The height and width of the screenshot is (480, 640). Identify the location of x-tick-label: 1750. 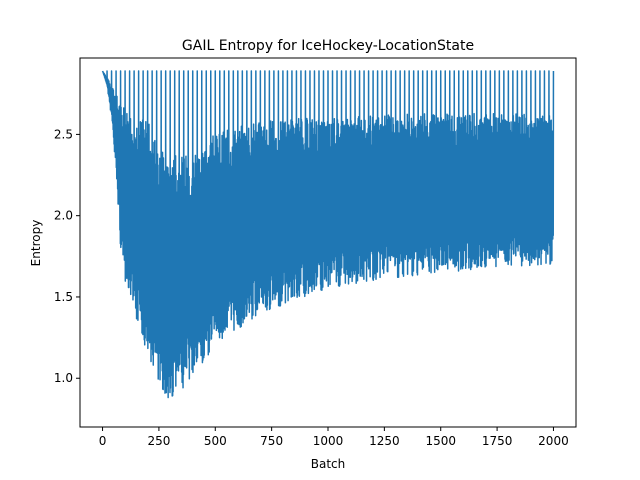
(497, 441).